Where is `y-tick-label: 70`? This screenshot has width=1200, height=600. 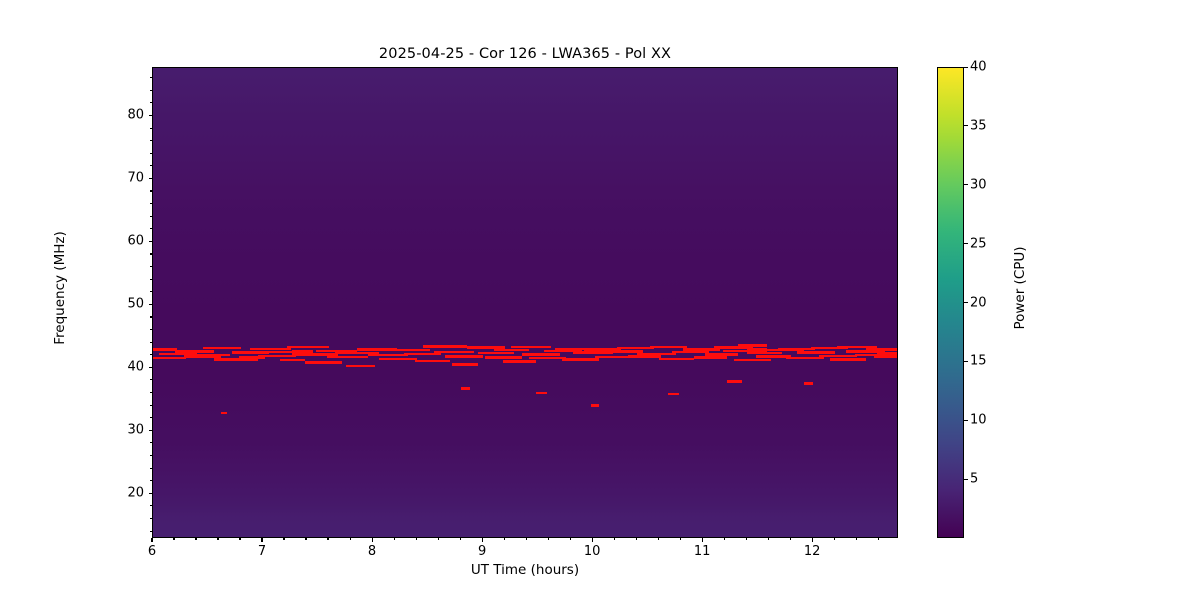
y-tick-label: 70 is located at coordinates (135, 178).